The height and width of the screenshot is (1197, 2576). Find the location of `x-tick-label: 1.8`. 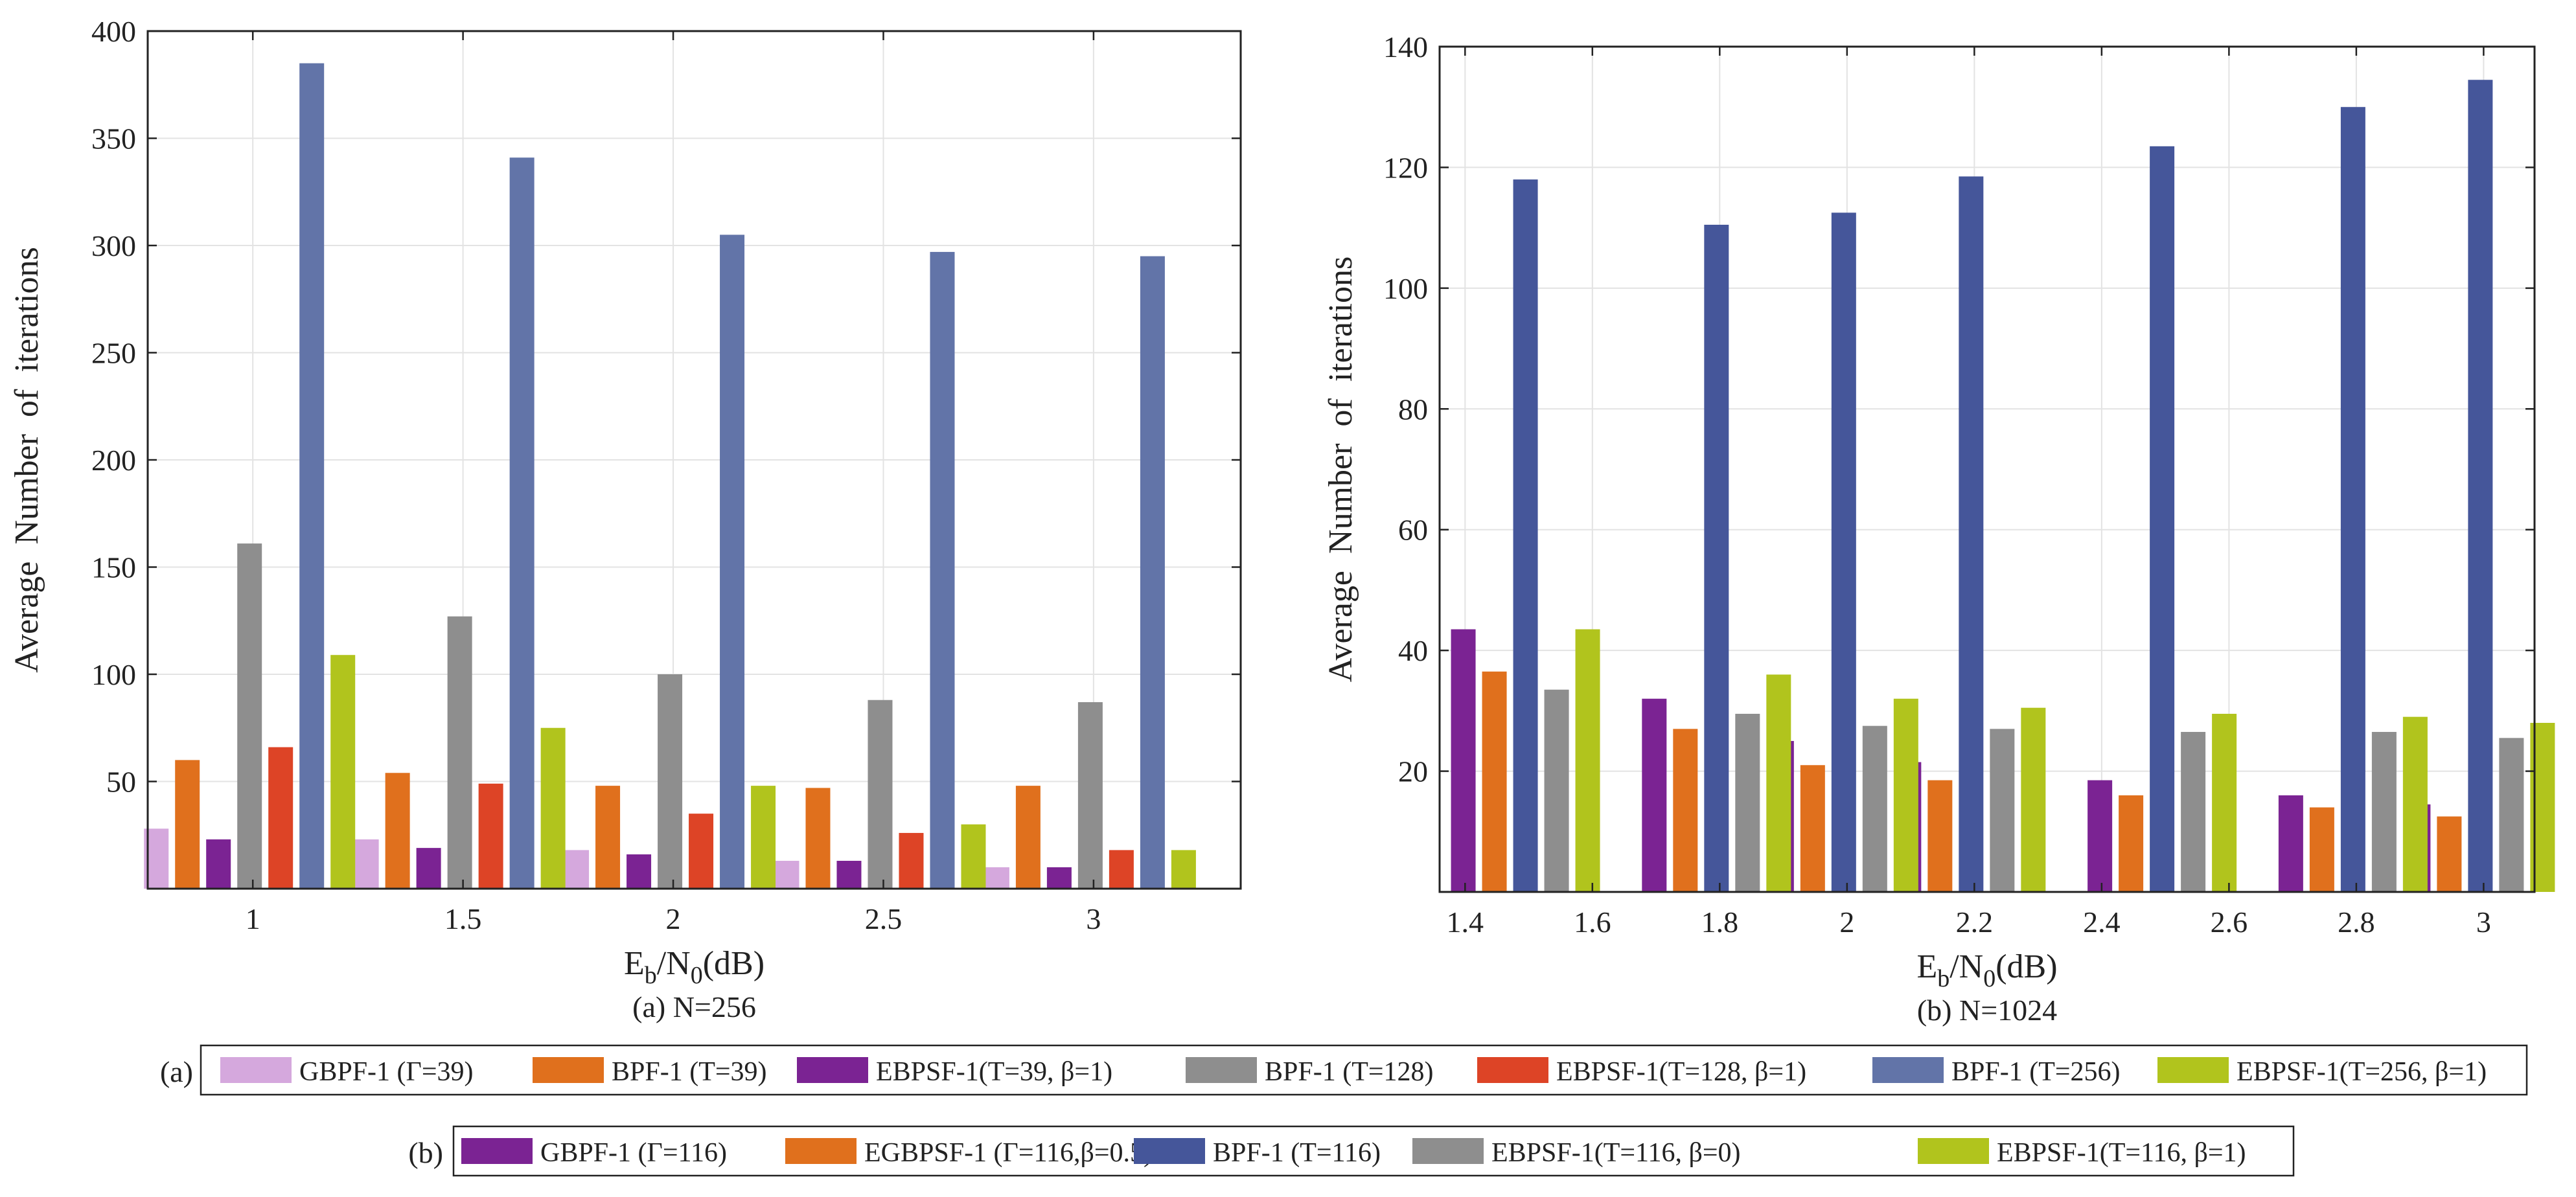

x-tick-label: 1.8 is located at coordinates (1720, 922).